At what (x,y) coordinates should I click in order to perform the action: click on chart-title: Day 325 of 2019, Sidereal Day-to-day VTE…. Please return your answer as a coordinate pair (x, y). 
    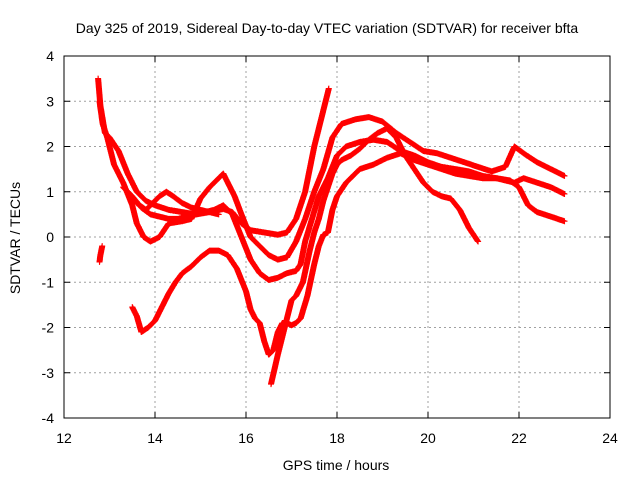
    Looking at the image, I should click on (327, 28).